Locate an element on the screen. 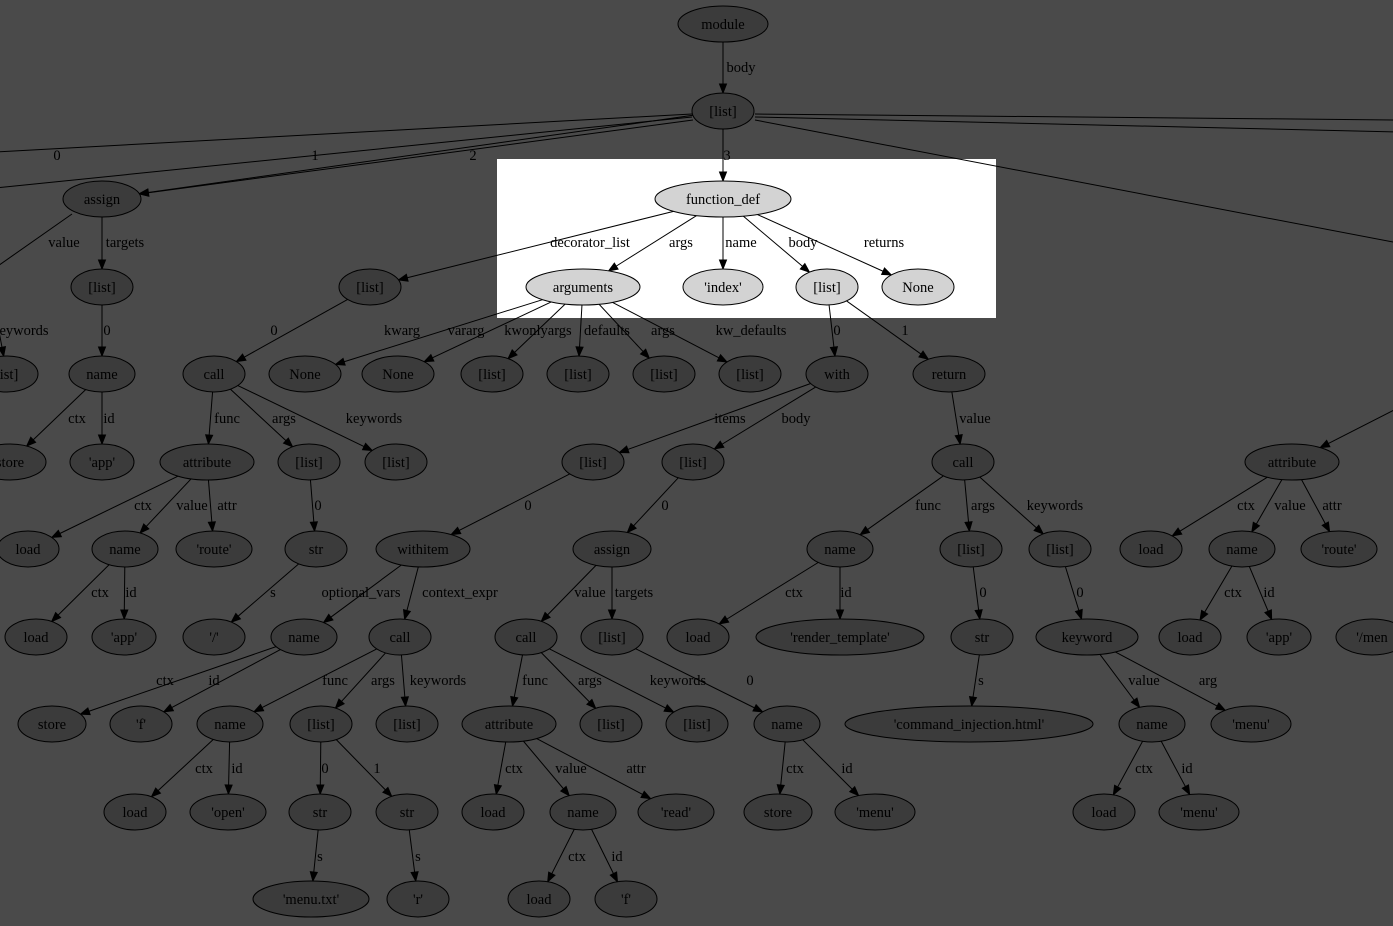 The image size is (1393, 926). edge-label-ctx: ctx is located at coordinates (204, 769).